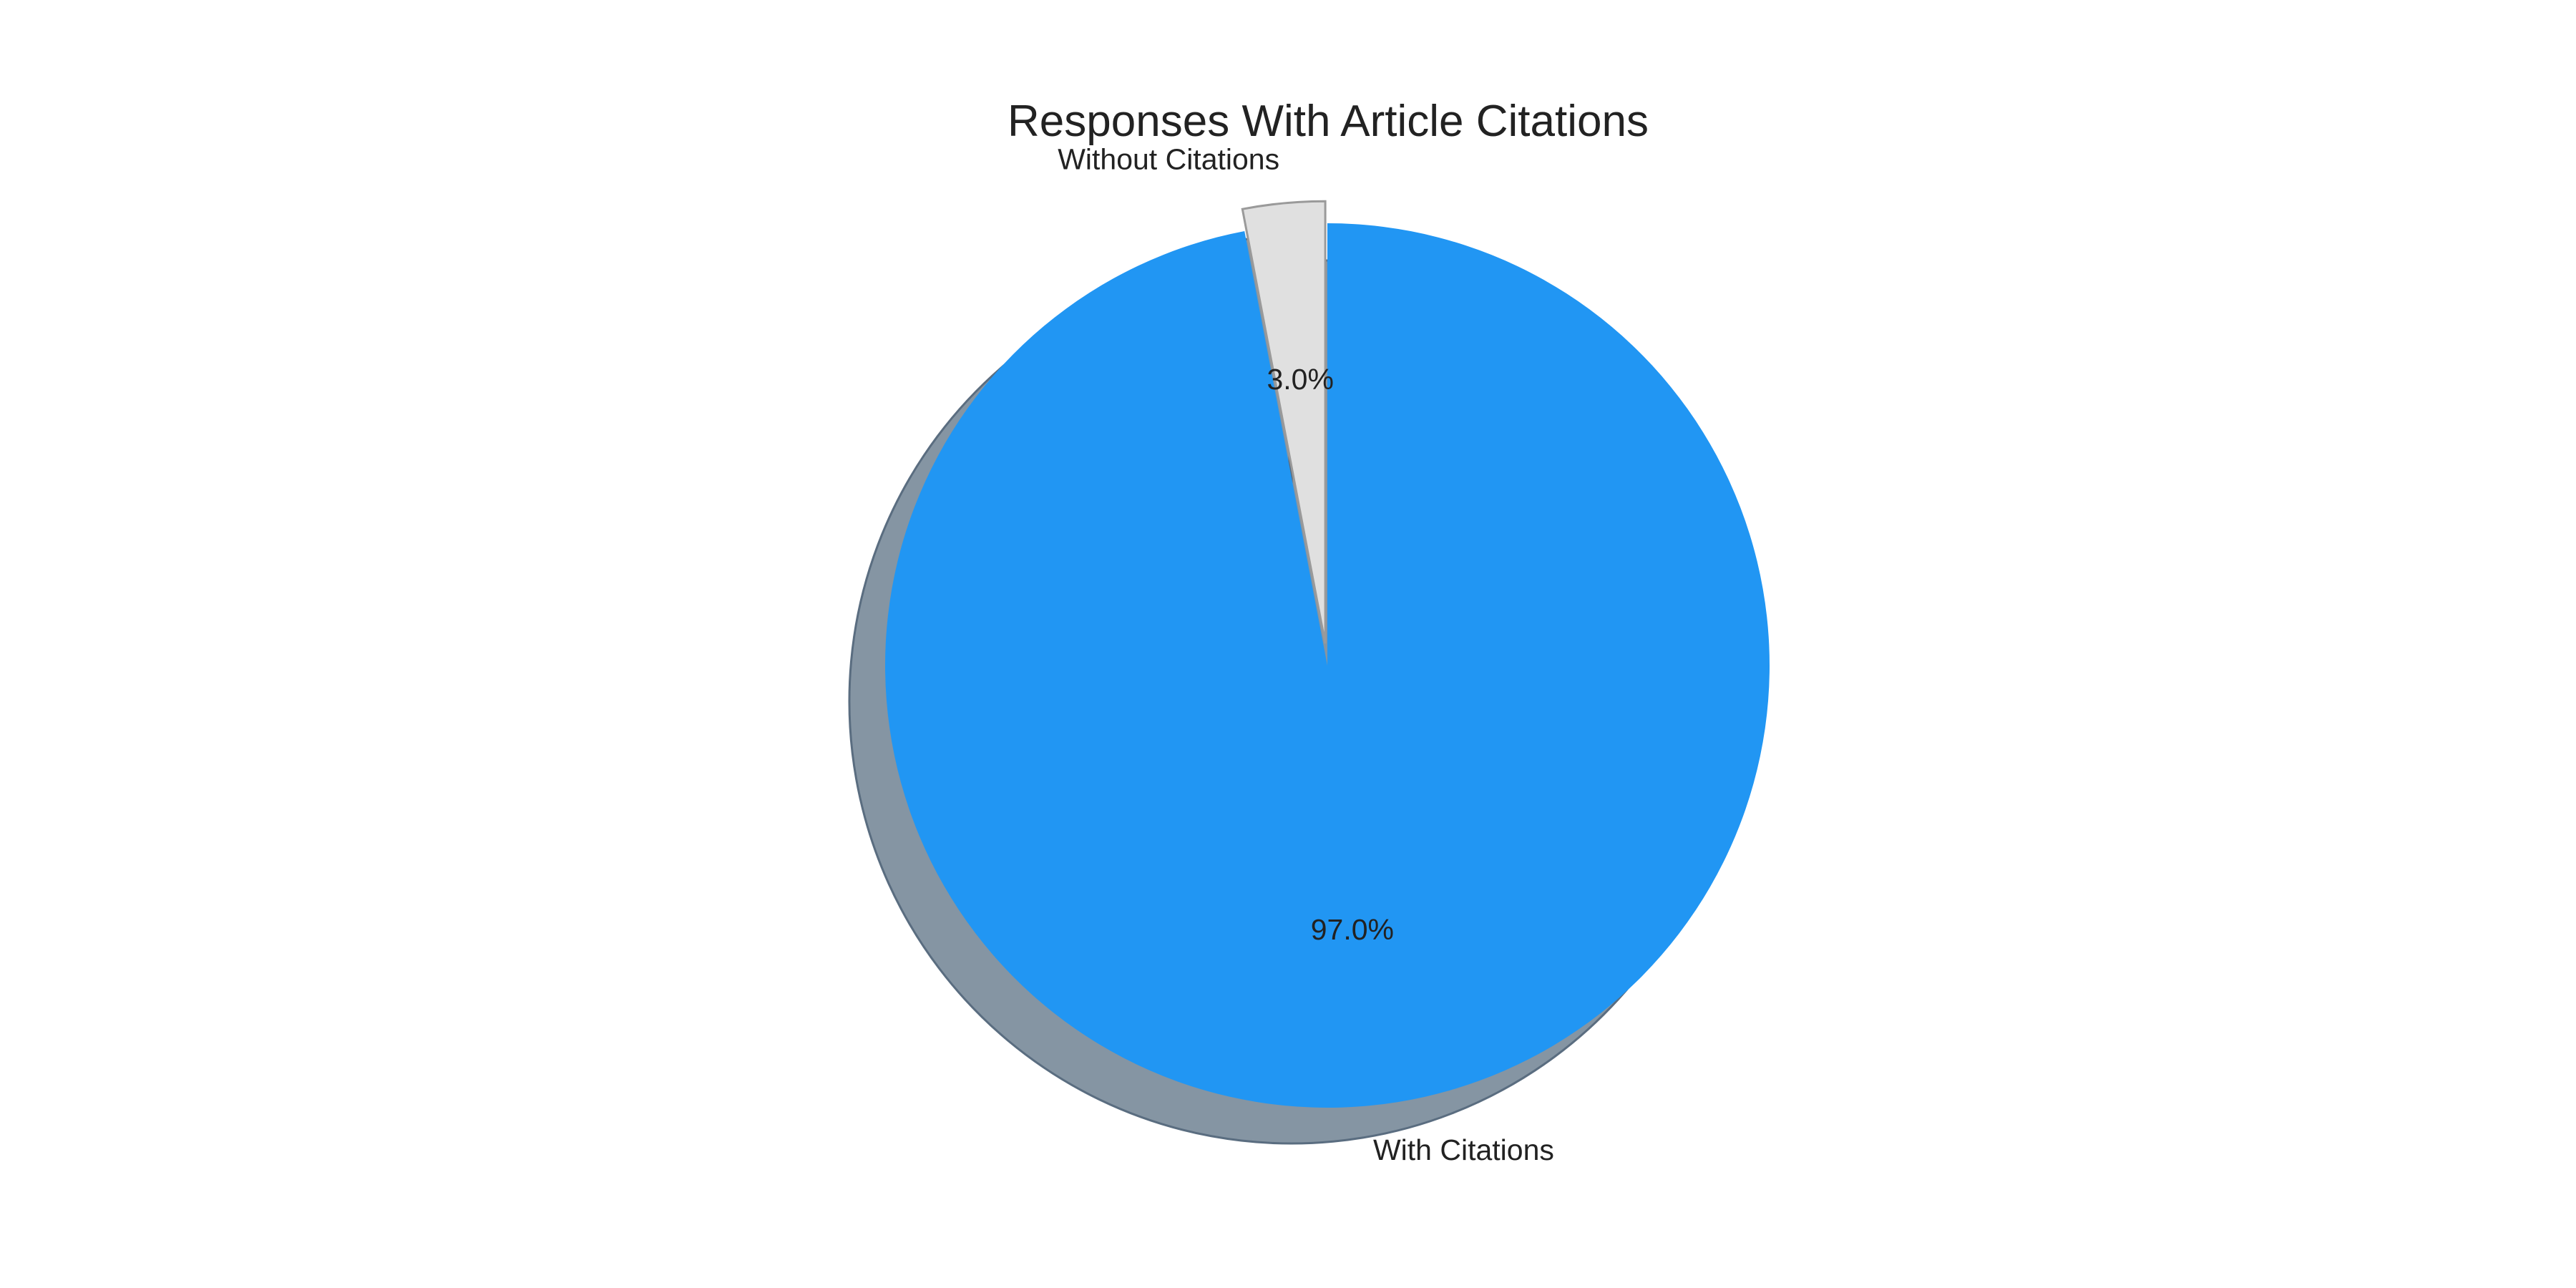 This screenshot has height=1288, width=2576. What do you see at coordinates (1463, 1149) in the screenshot?
I see `slice-label-with-citations: With Citations` at bounding box center [1463, 1149].